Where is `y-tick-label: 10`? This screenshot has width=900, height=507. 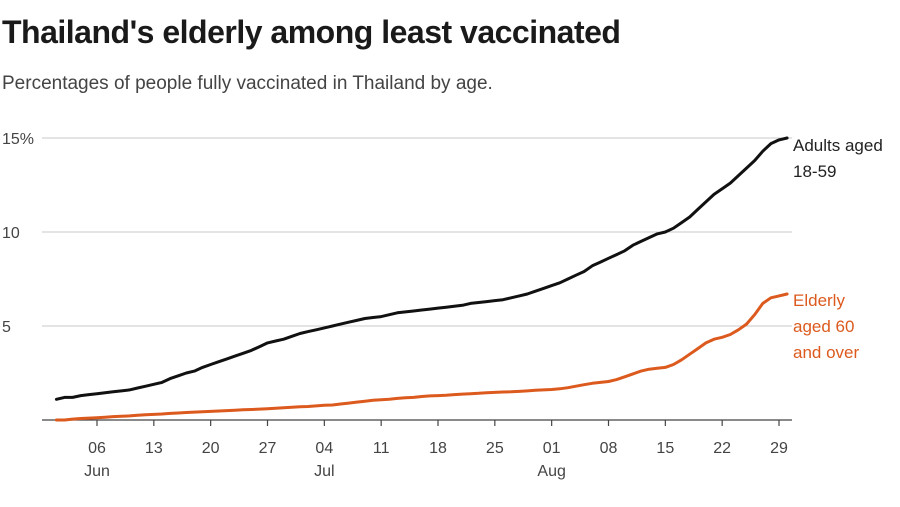 y-tick-label: 10 is located at coordinates (11, 233).